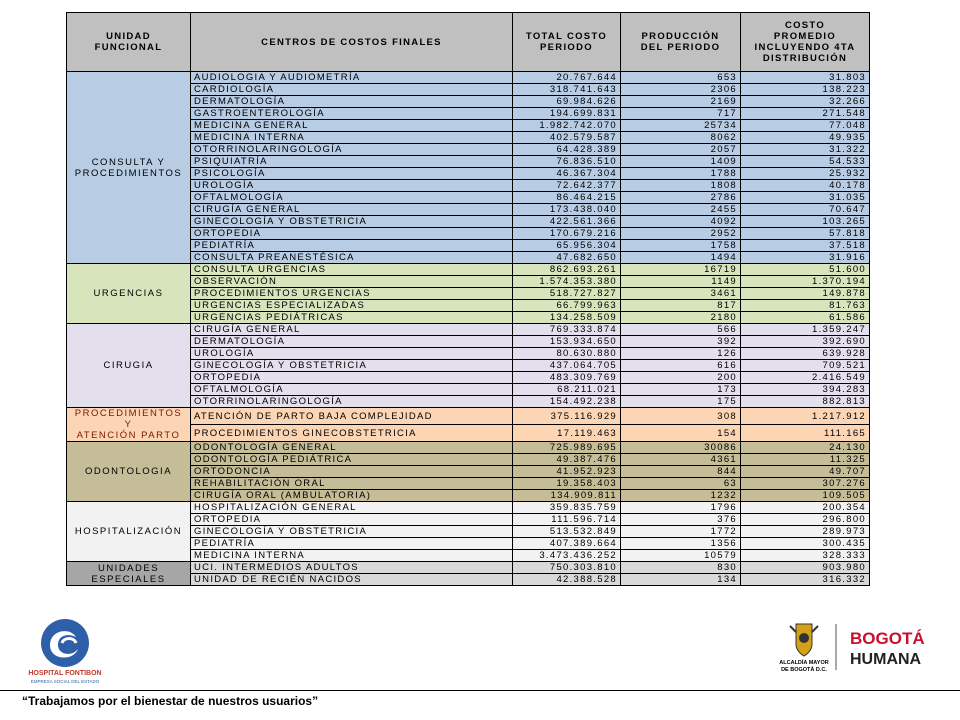  I want to click on number-cell: 392, so click(680, 341).